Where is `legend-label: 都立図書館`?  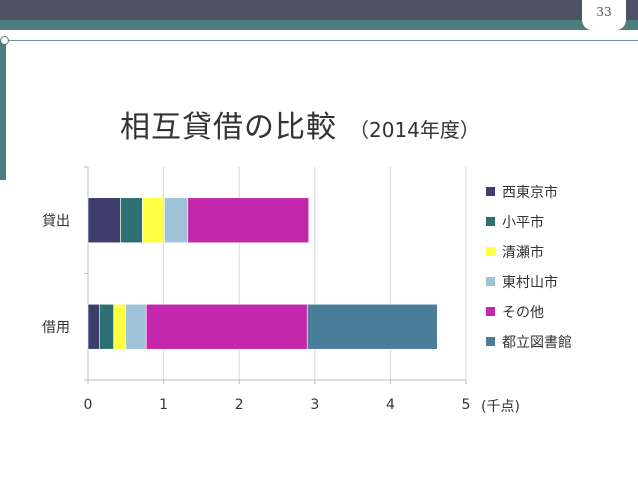 legend-label: 都立図書館 is located at coordinates (537, 342).